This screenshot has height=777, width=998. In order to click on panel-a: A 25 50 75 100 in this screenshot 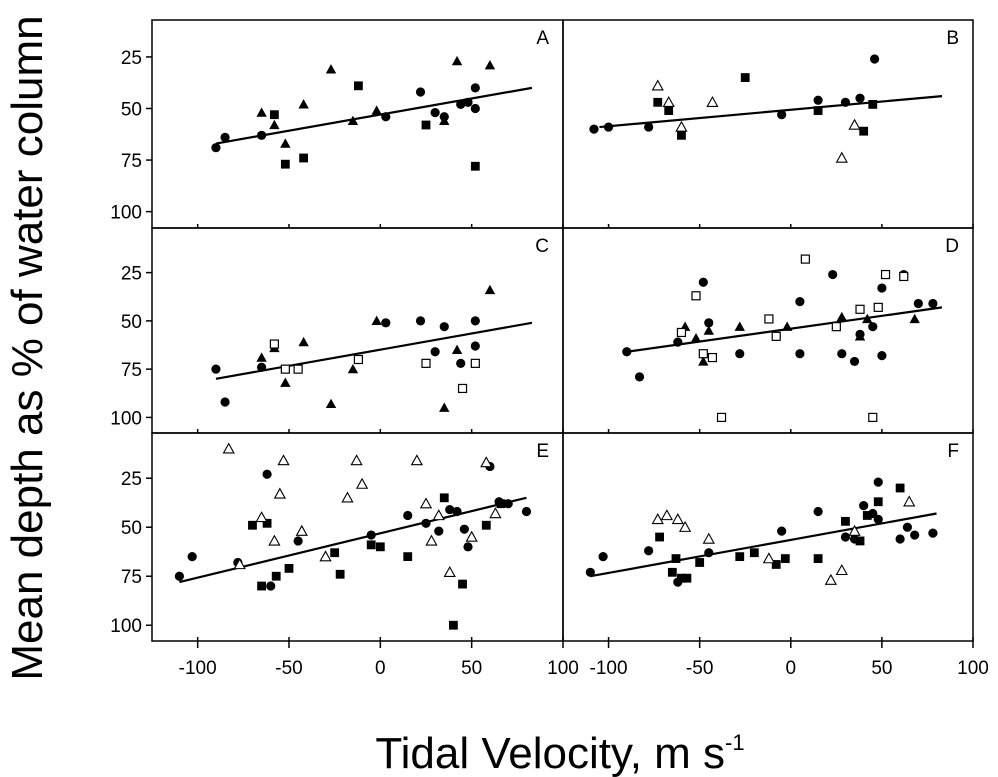, I will do `click(337, 124)`.